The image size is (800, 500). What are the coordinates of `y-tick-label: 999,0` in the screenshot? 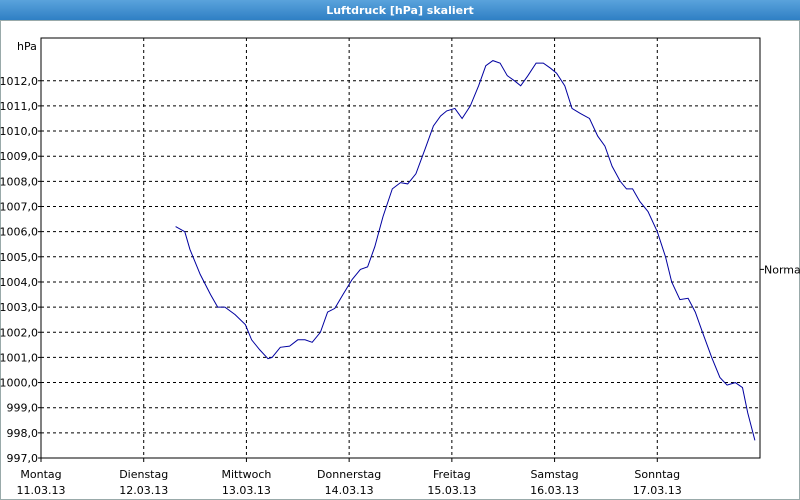 It's located at (23, 408).